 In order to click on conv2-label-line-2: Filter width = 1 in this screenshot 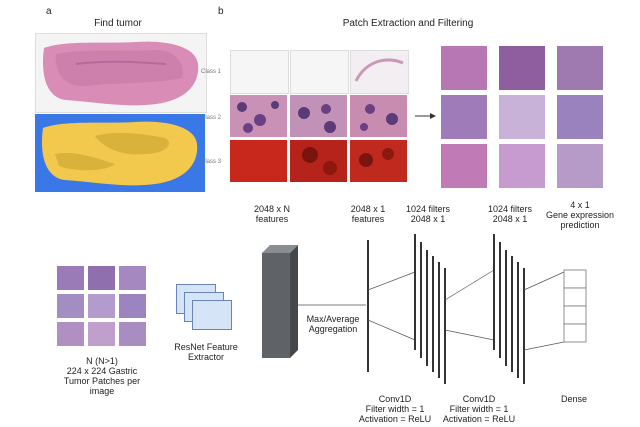, I will do `click(479, 409)`.